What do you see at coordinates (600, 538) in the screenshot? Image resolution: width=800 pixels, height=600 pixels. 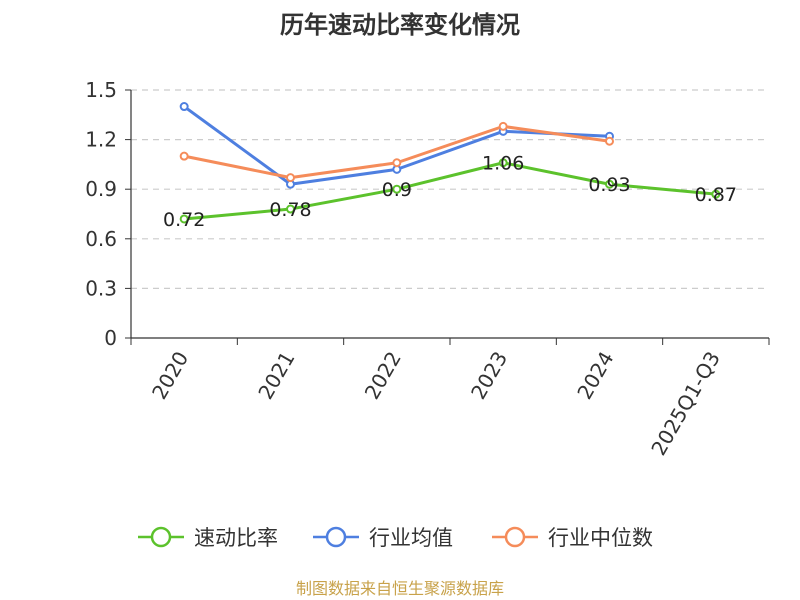 I see `legend-label: 行业中位数` at bounding box center [600, 538].